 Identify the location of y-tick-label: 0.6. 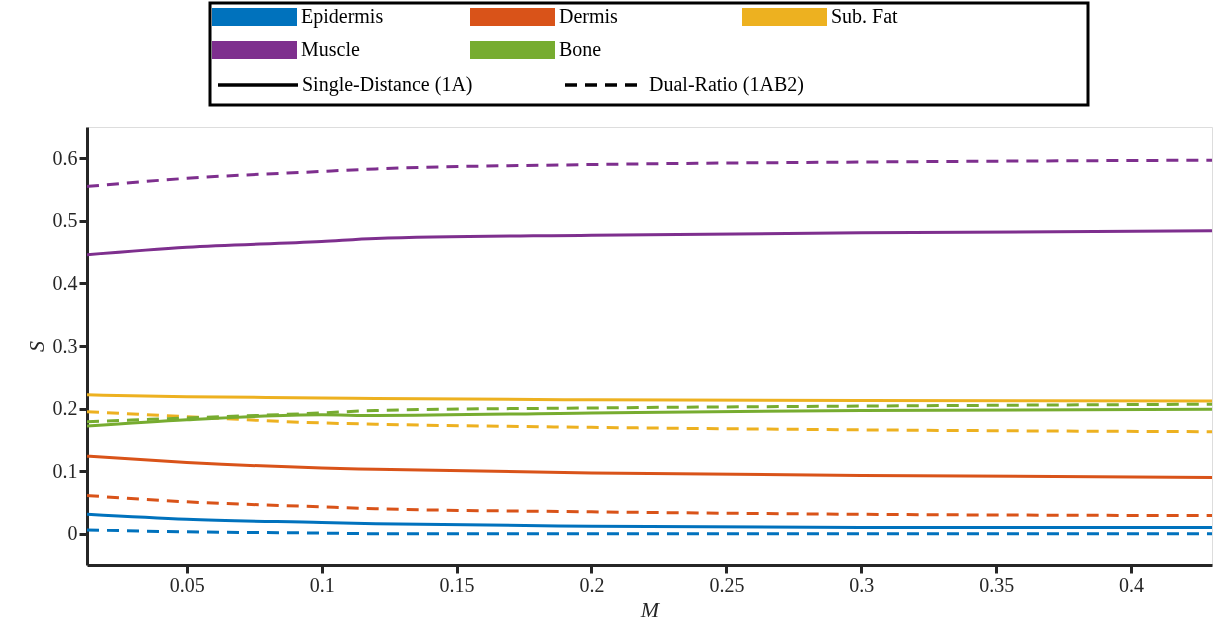
(65, 157).